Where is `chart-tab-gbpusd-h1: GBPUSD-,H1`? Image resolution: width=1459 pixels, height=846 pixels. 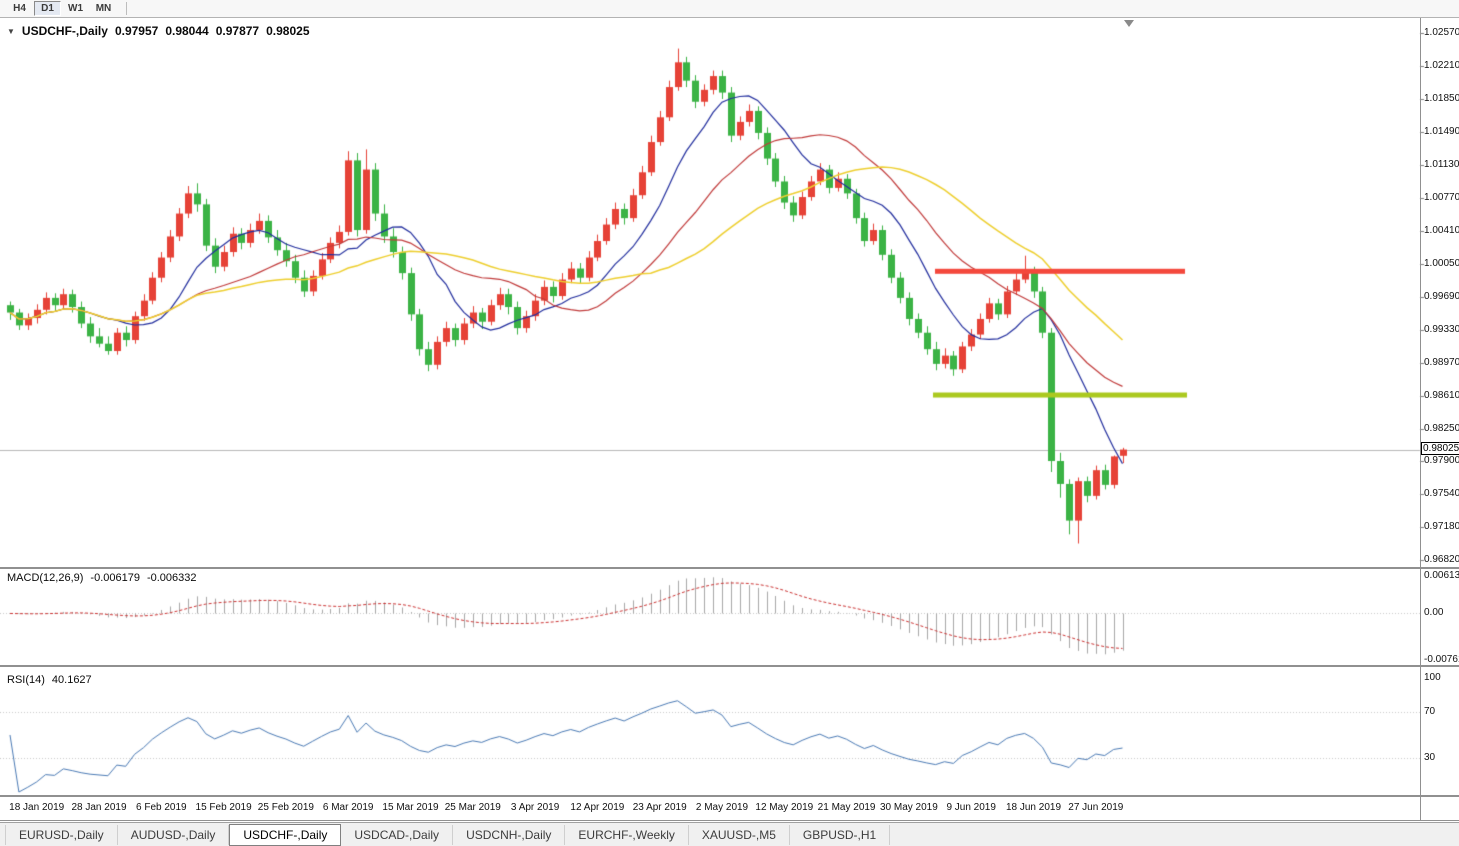
chart-tab-gbpusd-h1: GBPUSD-,H1 is located at coordinates (840, 834).